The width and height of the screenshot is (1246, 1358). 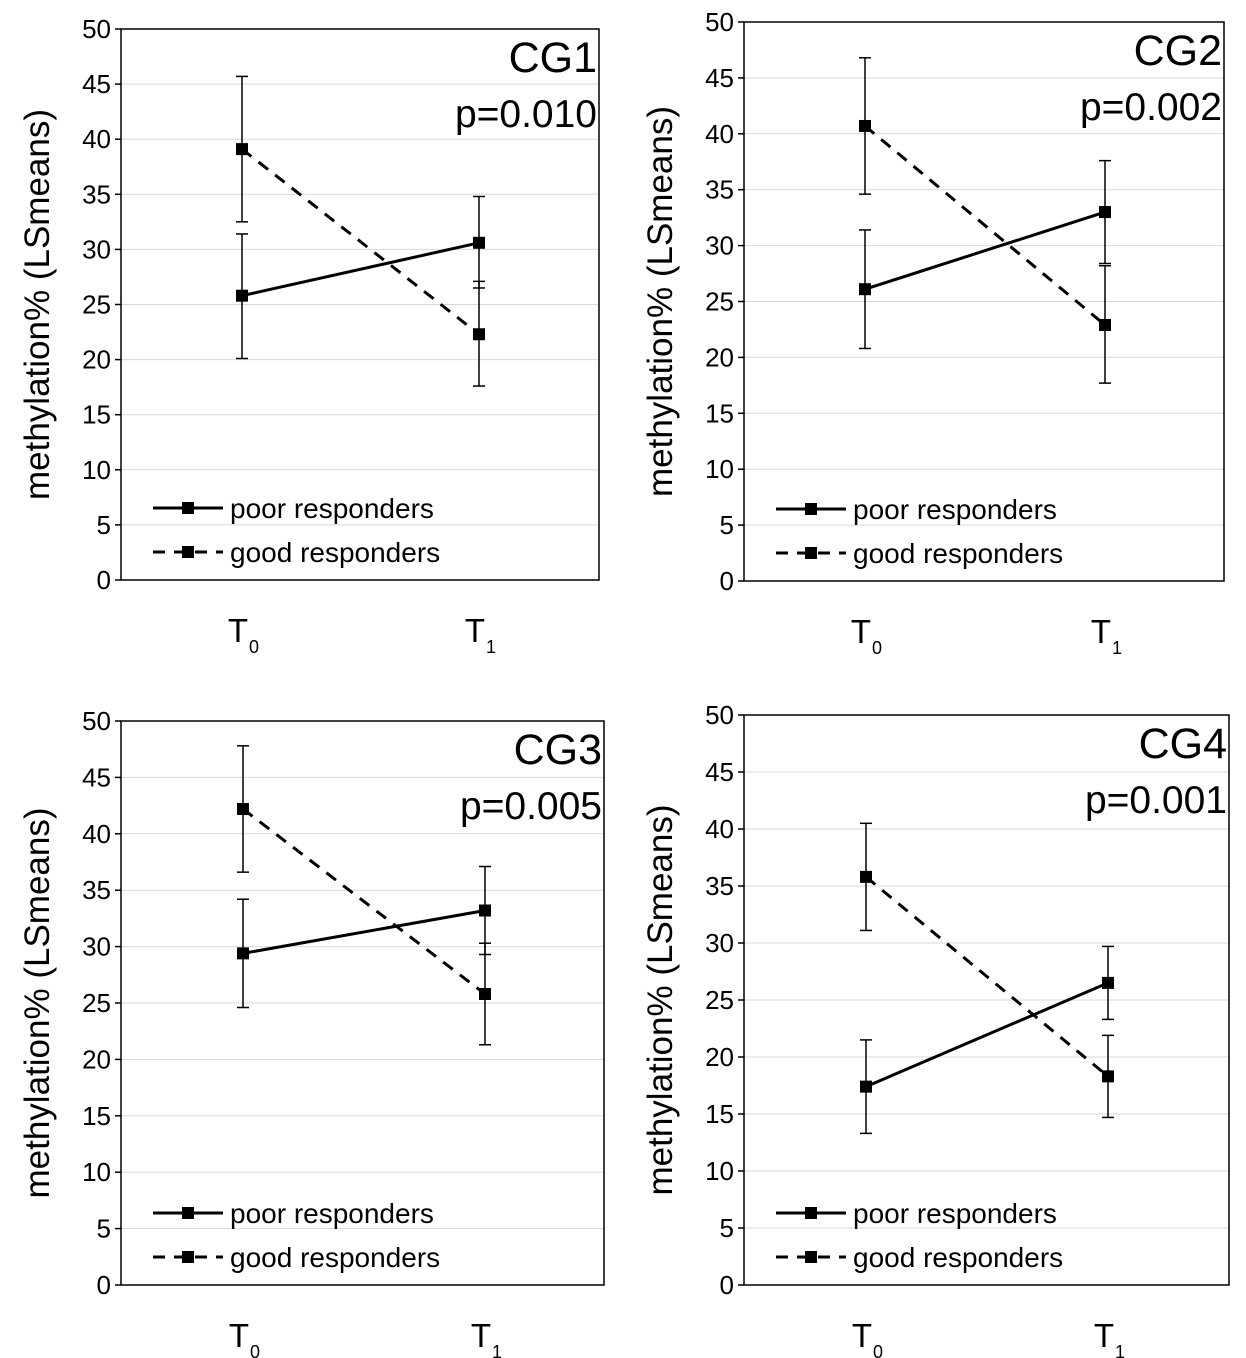 I want to click on chart-title: CG2, so click(x=1178, y=51).